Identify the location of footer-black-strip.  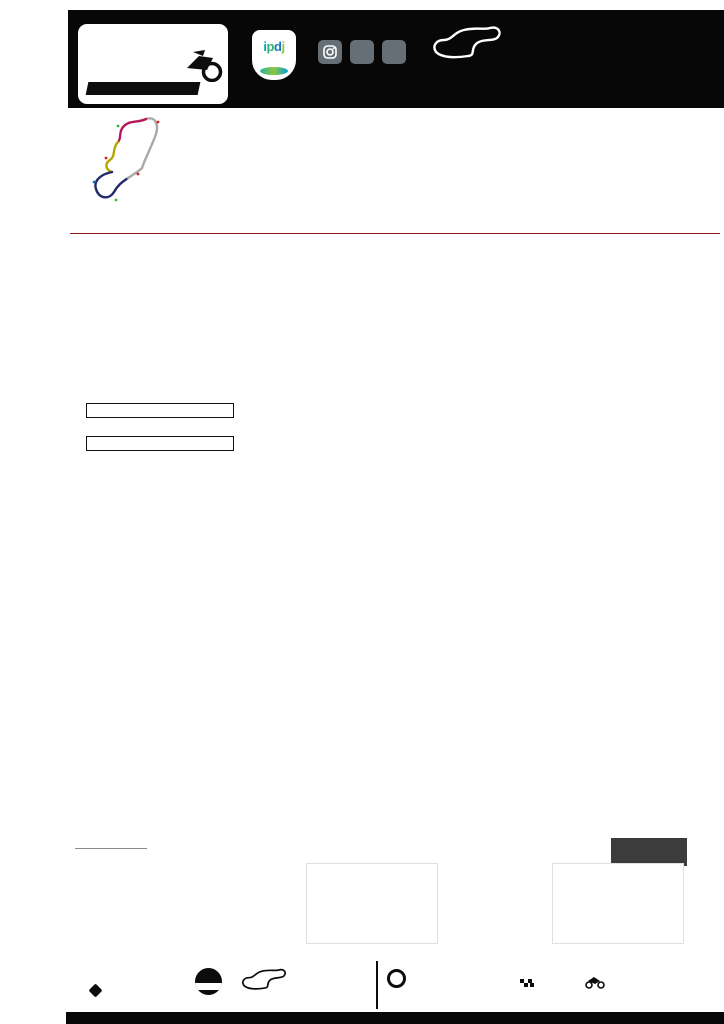
(395, 1018).